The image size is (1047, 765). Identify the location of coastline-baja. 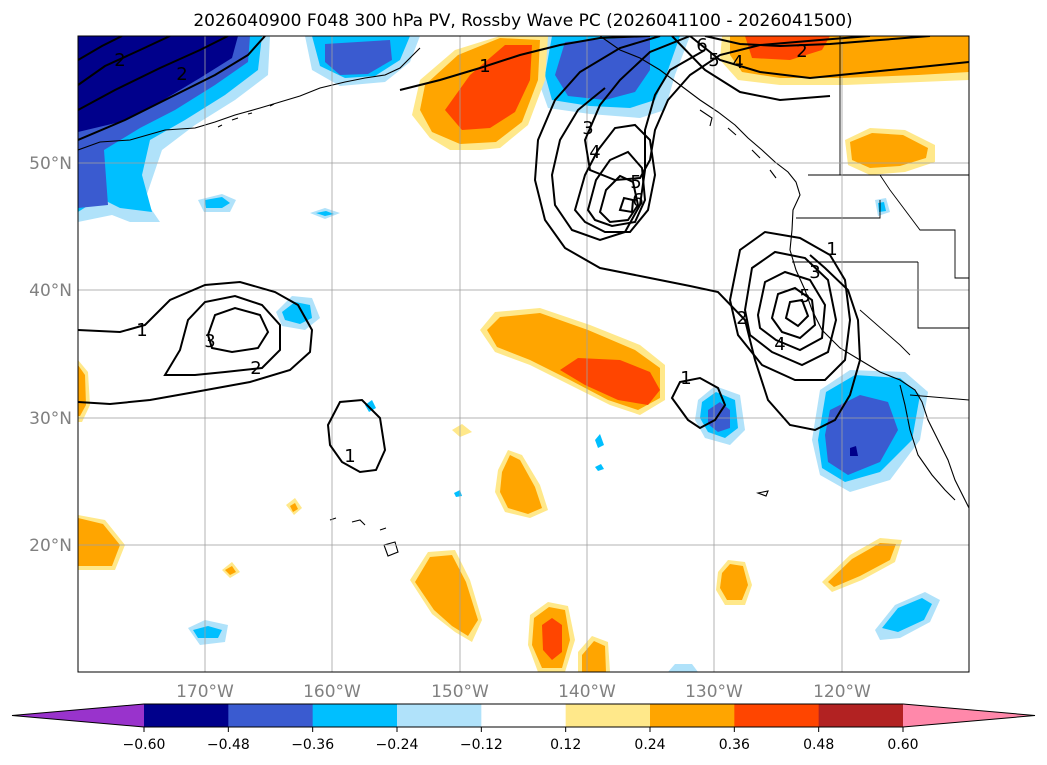
(927, 442).